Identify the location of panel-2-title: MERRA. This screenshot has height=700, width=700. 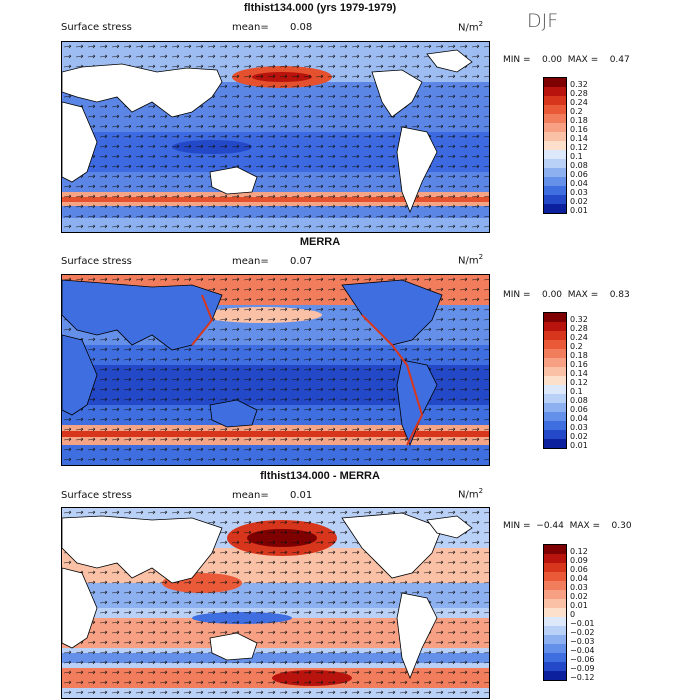
(320, 242).